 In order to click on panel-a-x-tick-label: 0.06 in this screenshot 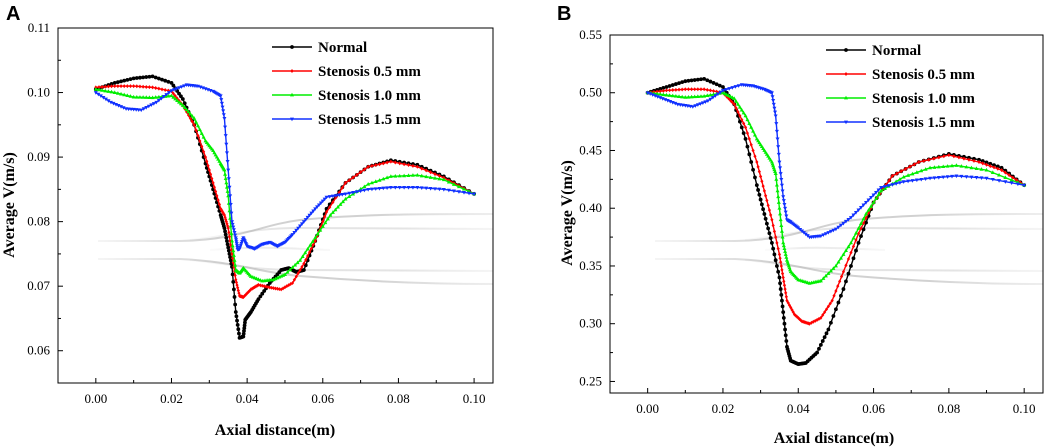, I will do `click(322, 398)`.